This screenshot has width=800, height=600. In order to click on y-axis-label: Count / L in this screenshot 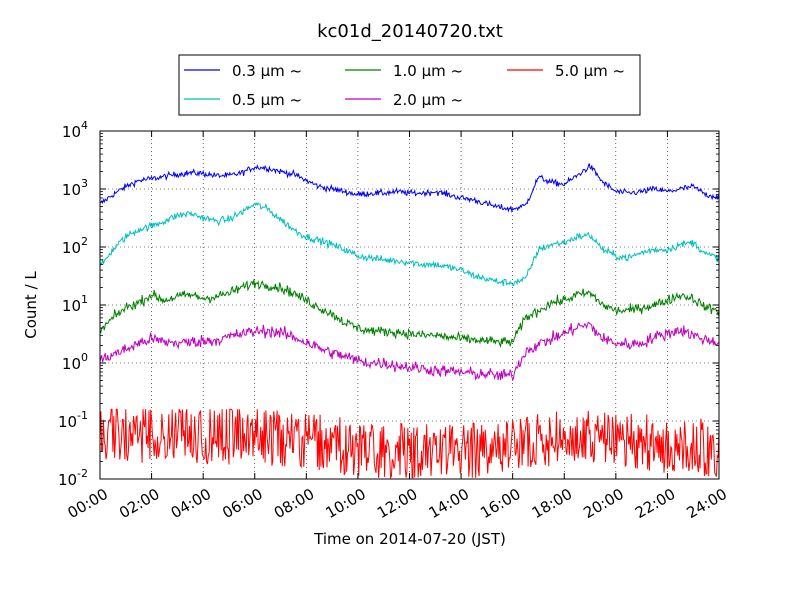, I will do `click(31, 305)`.